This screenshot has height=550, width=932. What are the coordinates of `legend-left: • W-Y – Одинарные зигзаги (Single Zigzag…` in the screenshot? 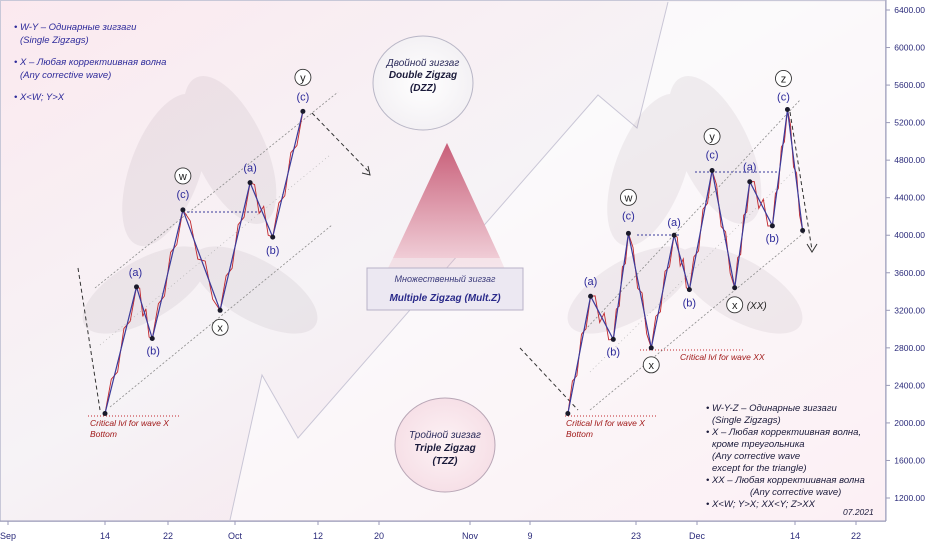 It's located at (90, 62).